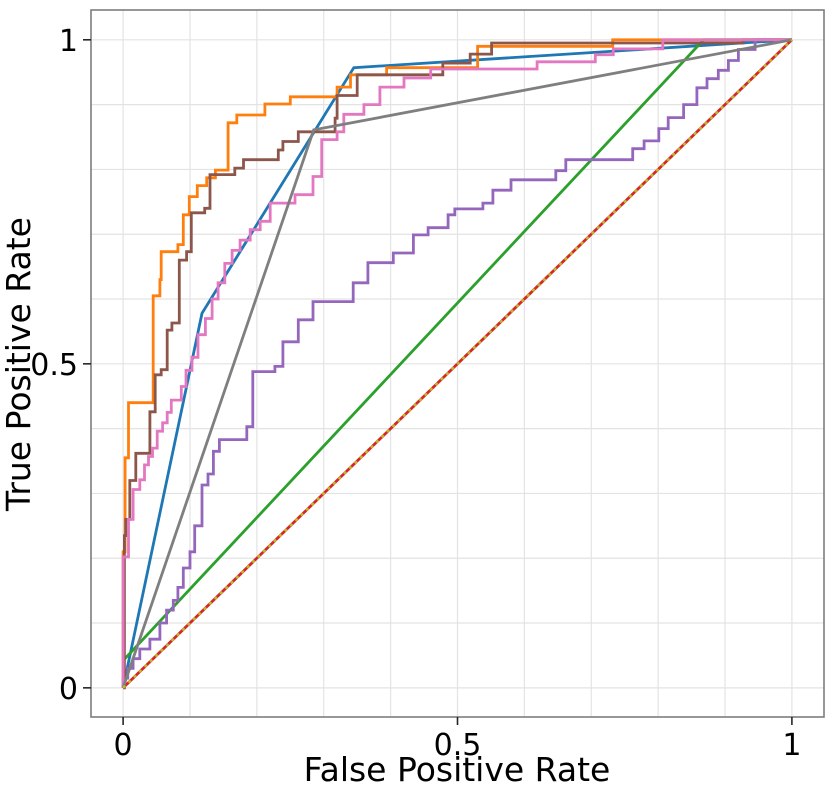  What do you see at coordinates (54, 365) in the screenshot?
I see `y-tick-label: 0.5` at bounding box center [54, 365].